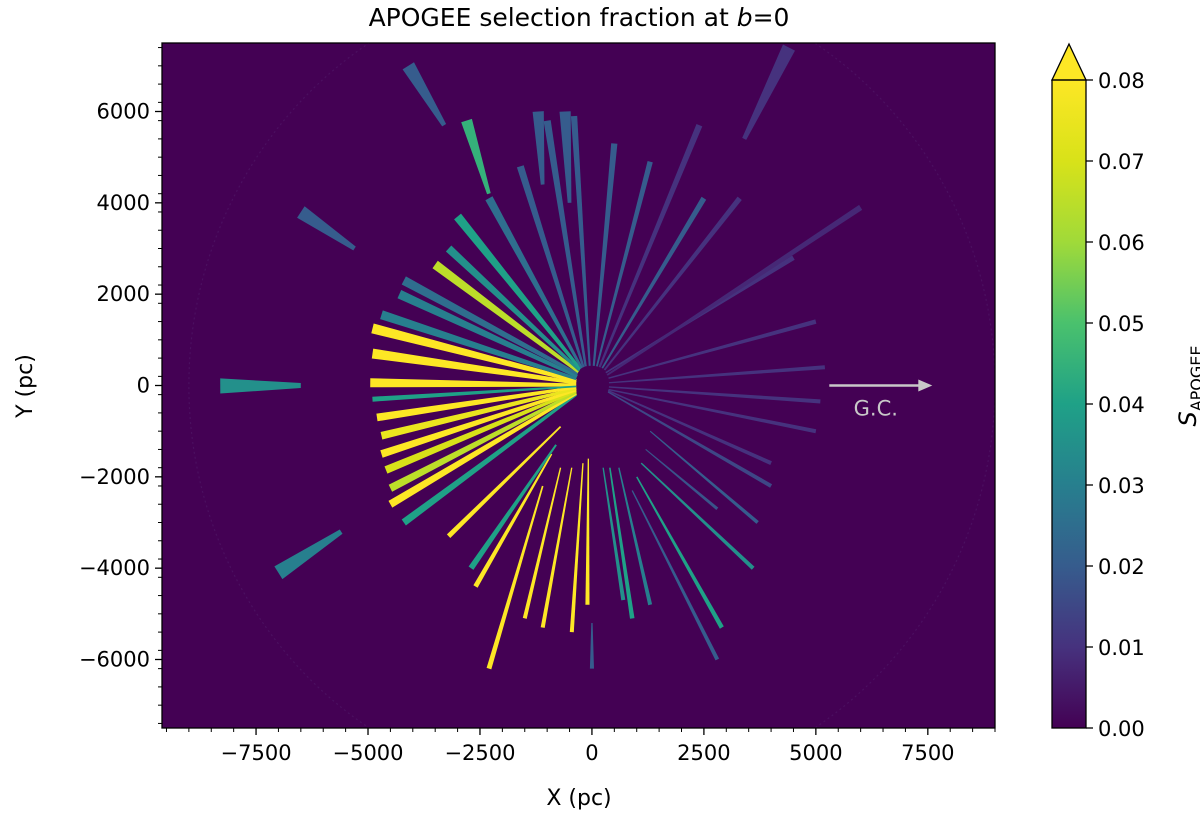 This screenshot has width=1200, height=819. I want to click on field-line-r12, so click(556, 547).